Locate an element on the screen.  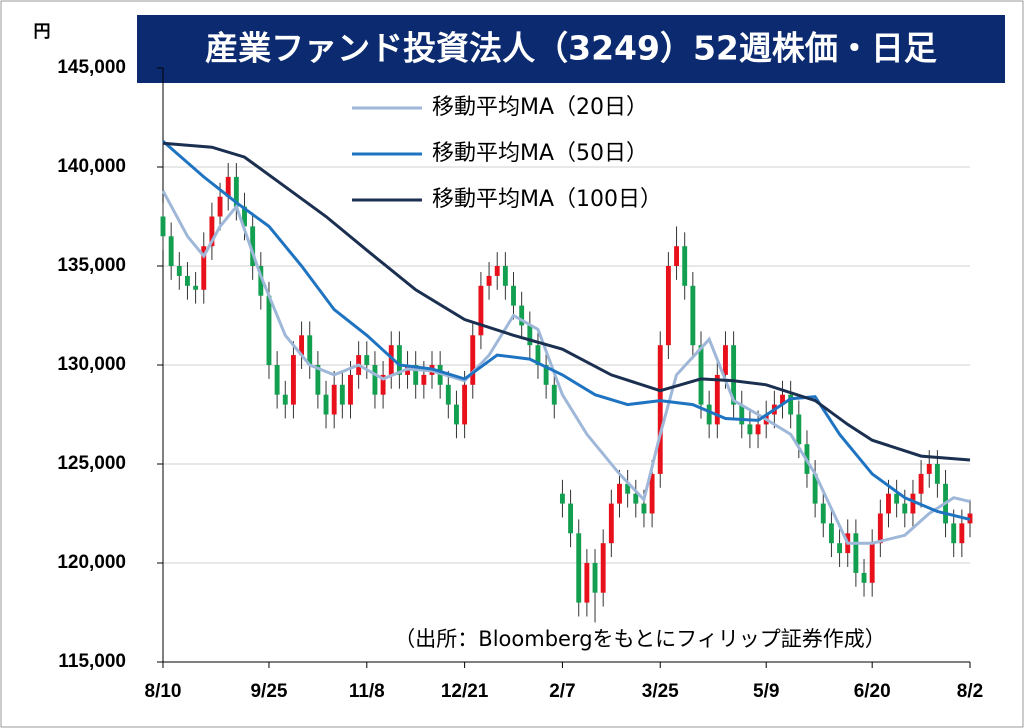
y-unit: 円 is located at coordinates (42, 32).